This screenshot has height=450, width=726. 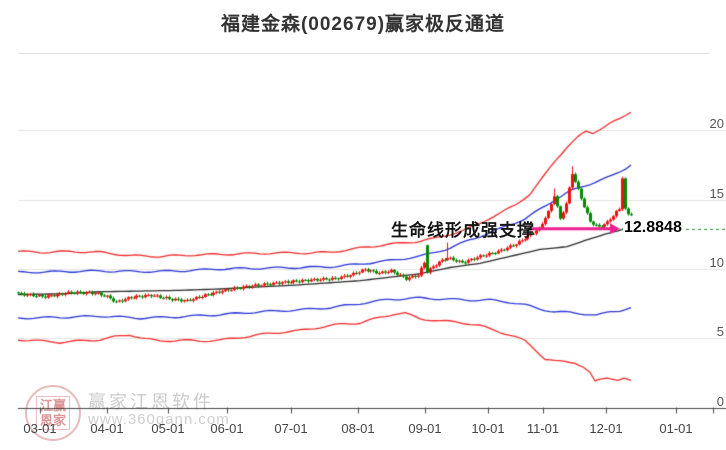 I want to click on x-axis-label: 12-01, so click(x=606, y=428).